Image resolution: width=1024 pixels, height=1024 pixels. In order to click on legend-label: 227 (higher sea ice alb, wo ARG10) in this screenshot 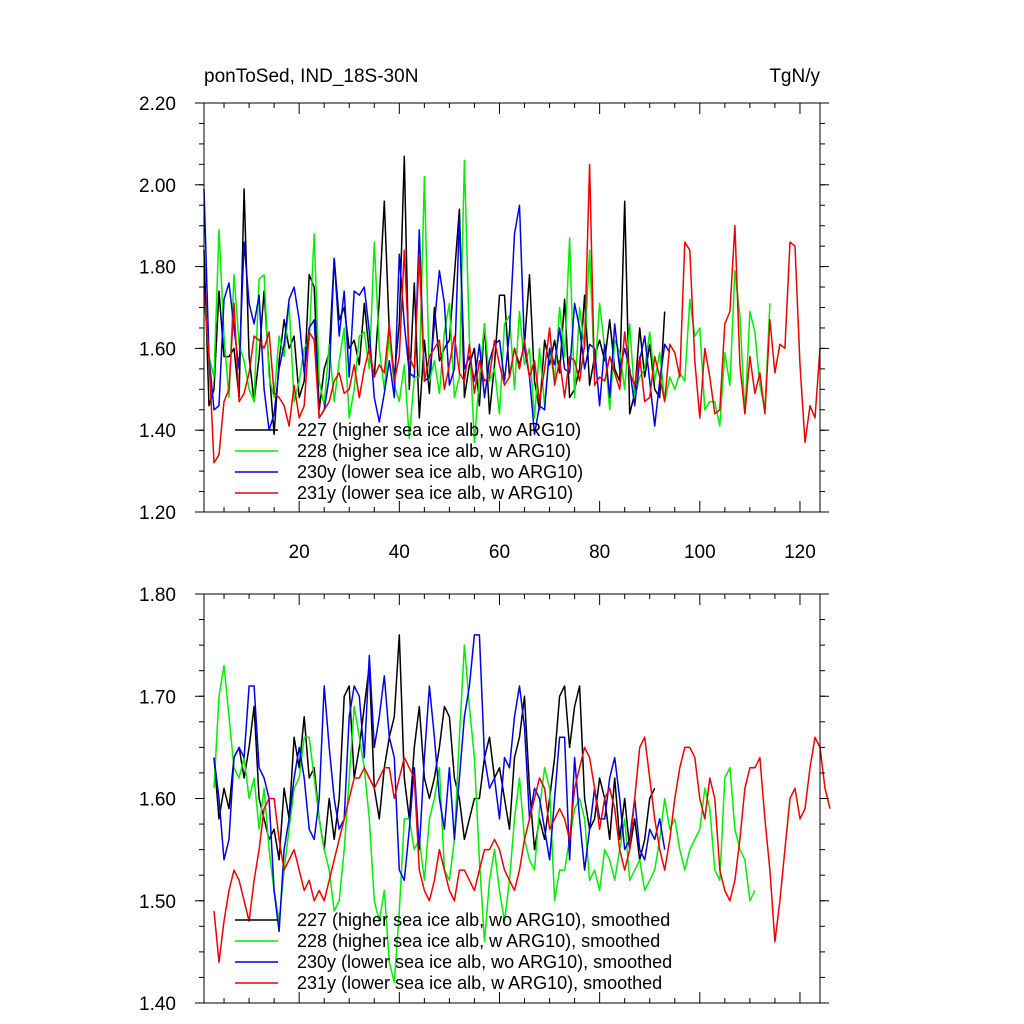, I will do `click(439, 430)`.